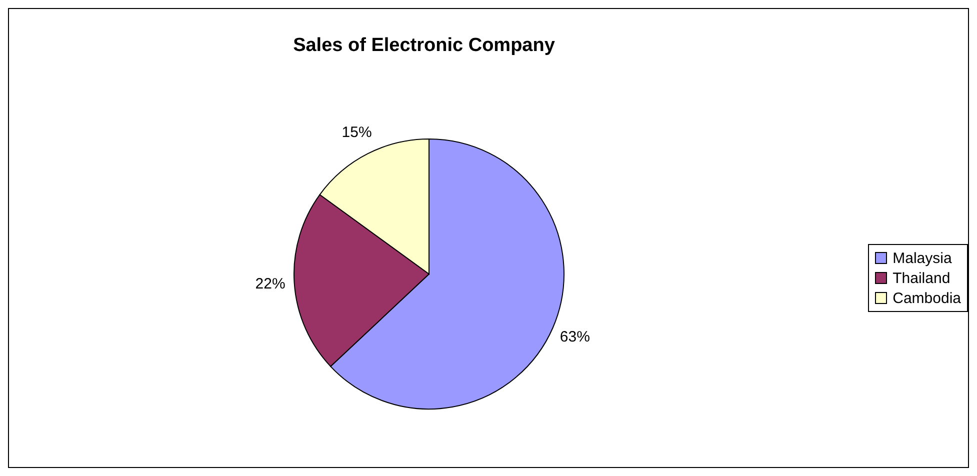  What do you see at coordinates (270, 283) in the screenshot?
I see `data-label: 22%` at bounding box center [270, 283].